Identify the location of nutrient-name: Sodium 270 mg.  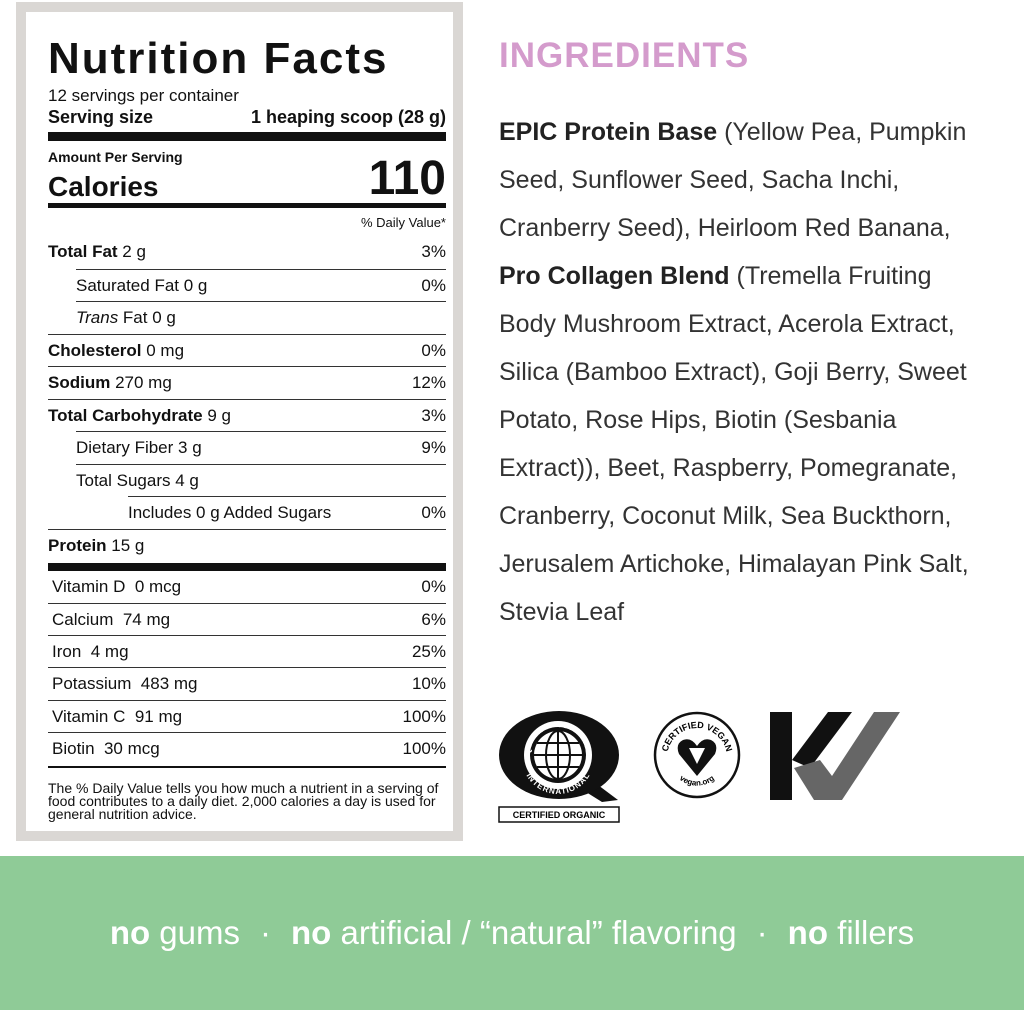
(110, 382).